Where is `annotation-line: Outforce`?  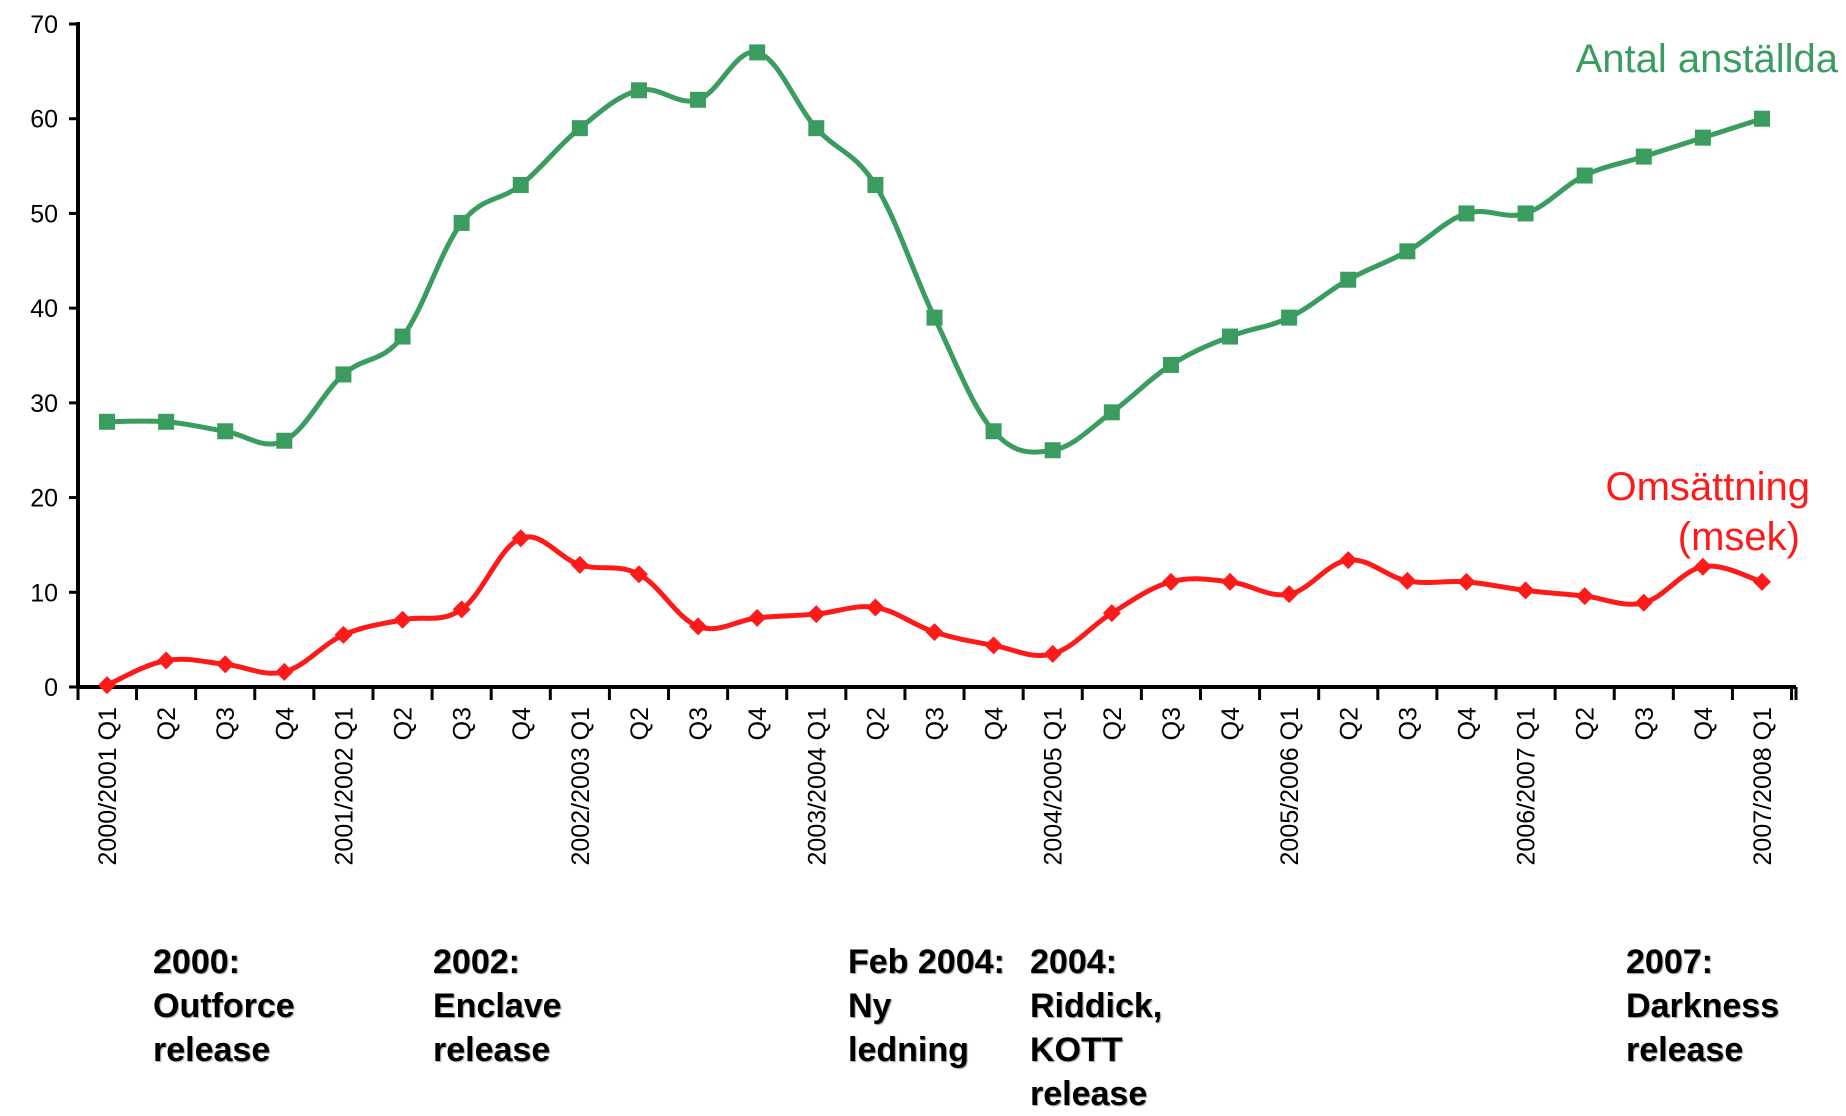 annotation-line: Outforce is located at coordinates (224, 1006).